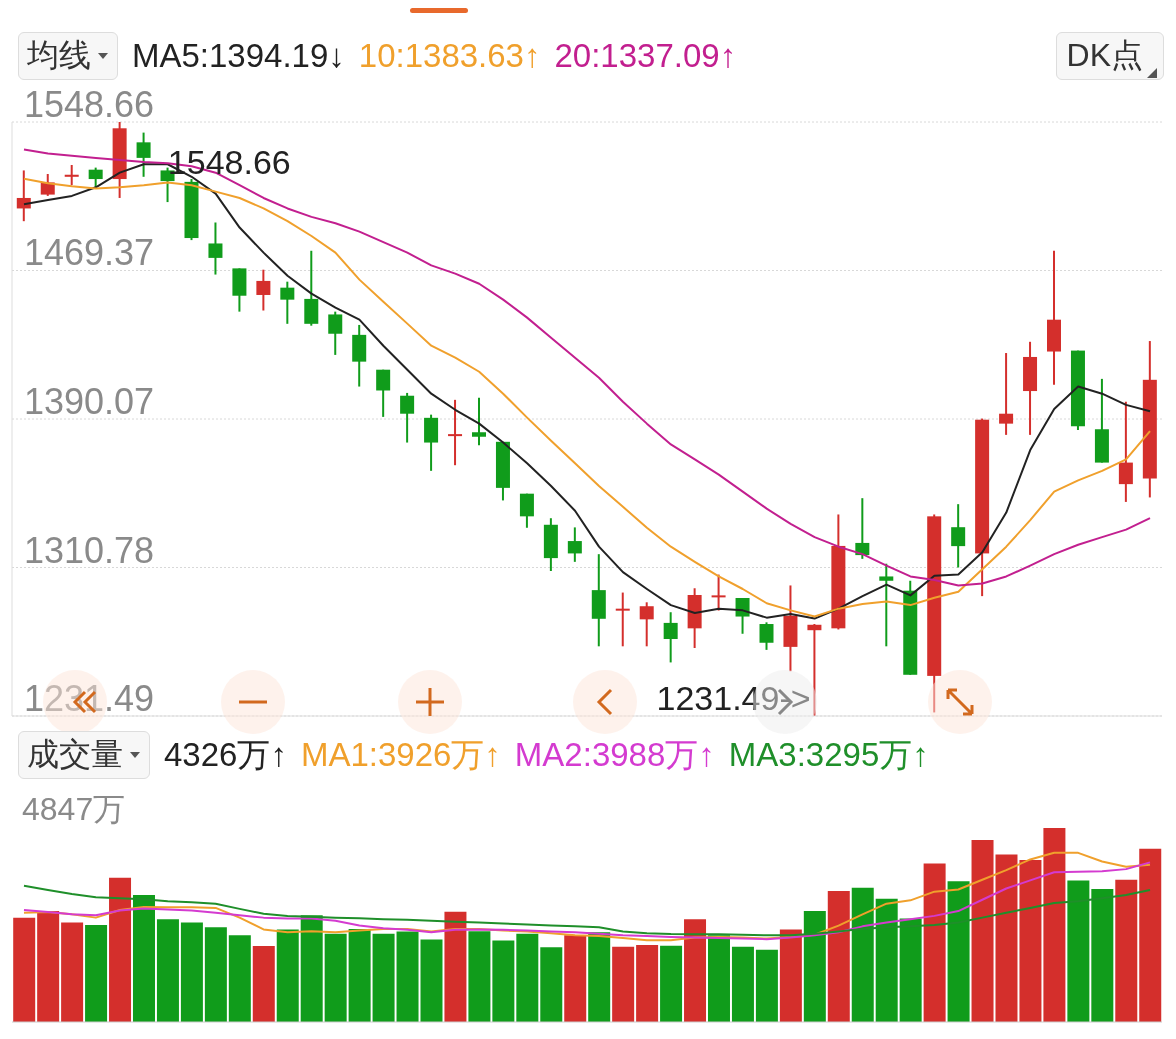 Image resolution: width=1176 pixels, height=1039 pixels. Describe the element at coordinates (614, 754) in the screenshot. I see `text: MA2:3988万↑` at that location.